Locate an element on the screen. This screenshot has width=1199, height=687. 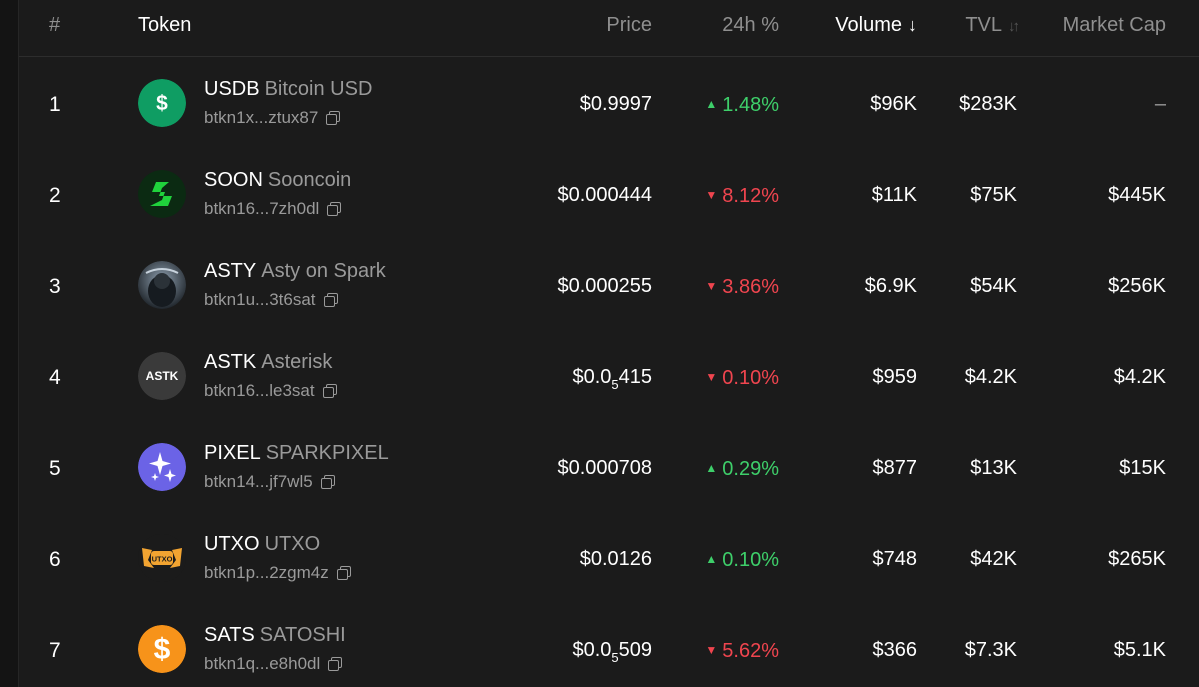
token-market-cap: – is located at coordinates (1160, 104).